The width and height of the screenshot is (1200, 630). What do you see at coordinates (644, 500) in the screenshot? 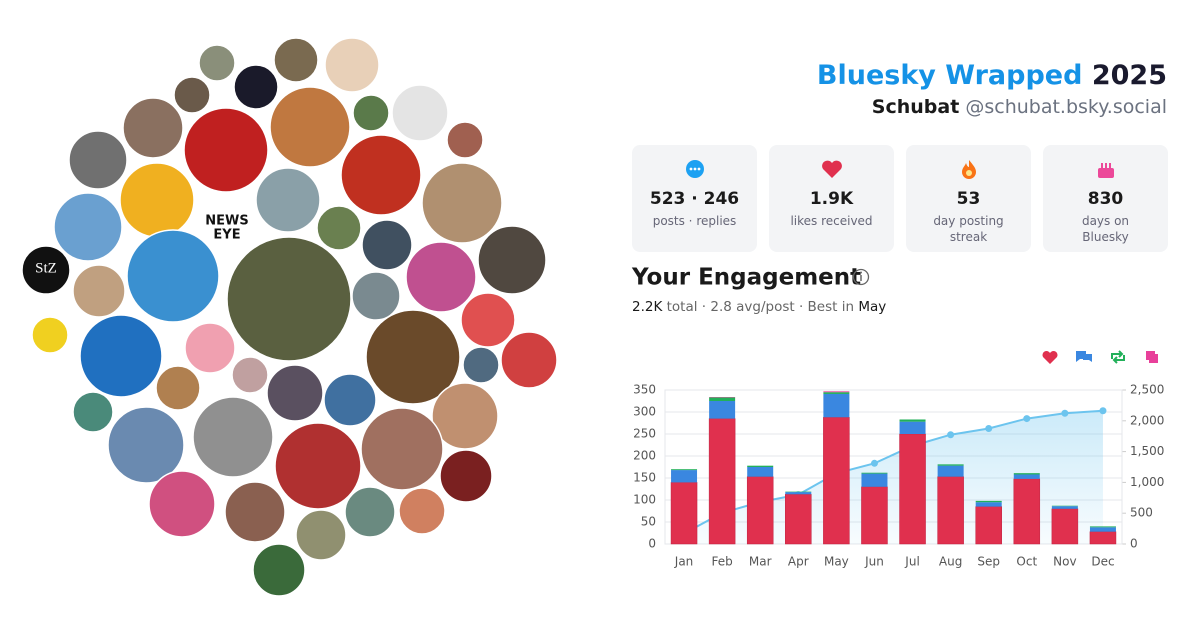
I see `y-tick-label: 100` at bounding box center [644, 500].